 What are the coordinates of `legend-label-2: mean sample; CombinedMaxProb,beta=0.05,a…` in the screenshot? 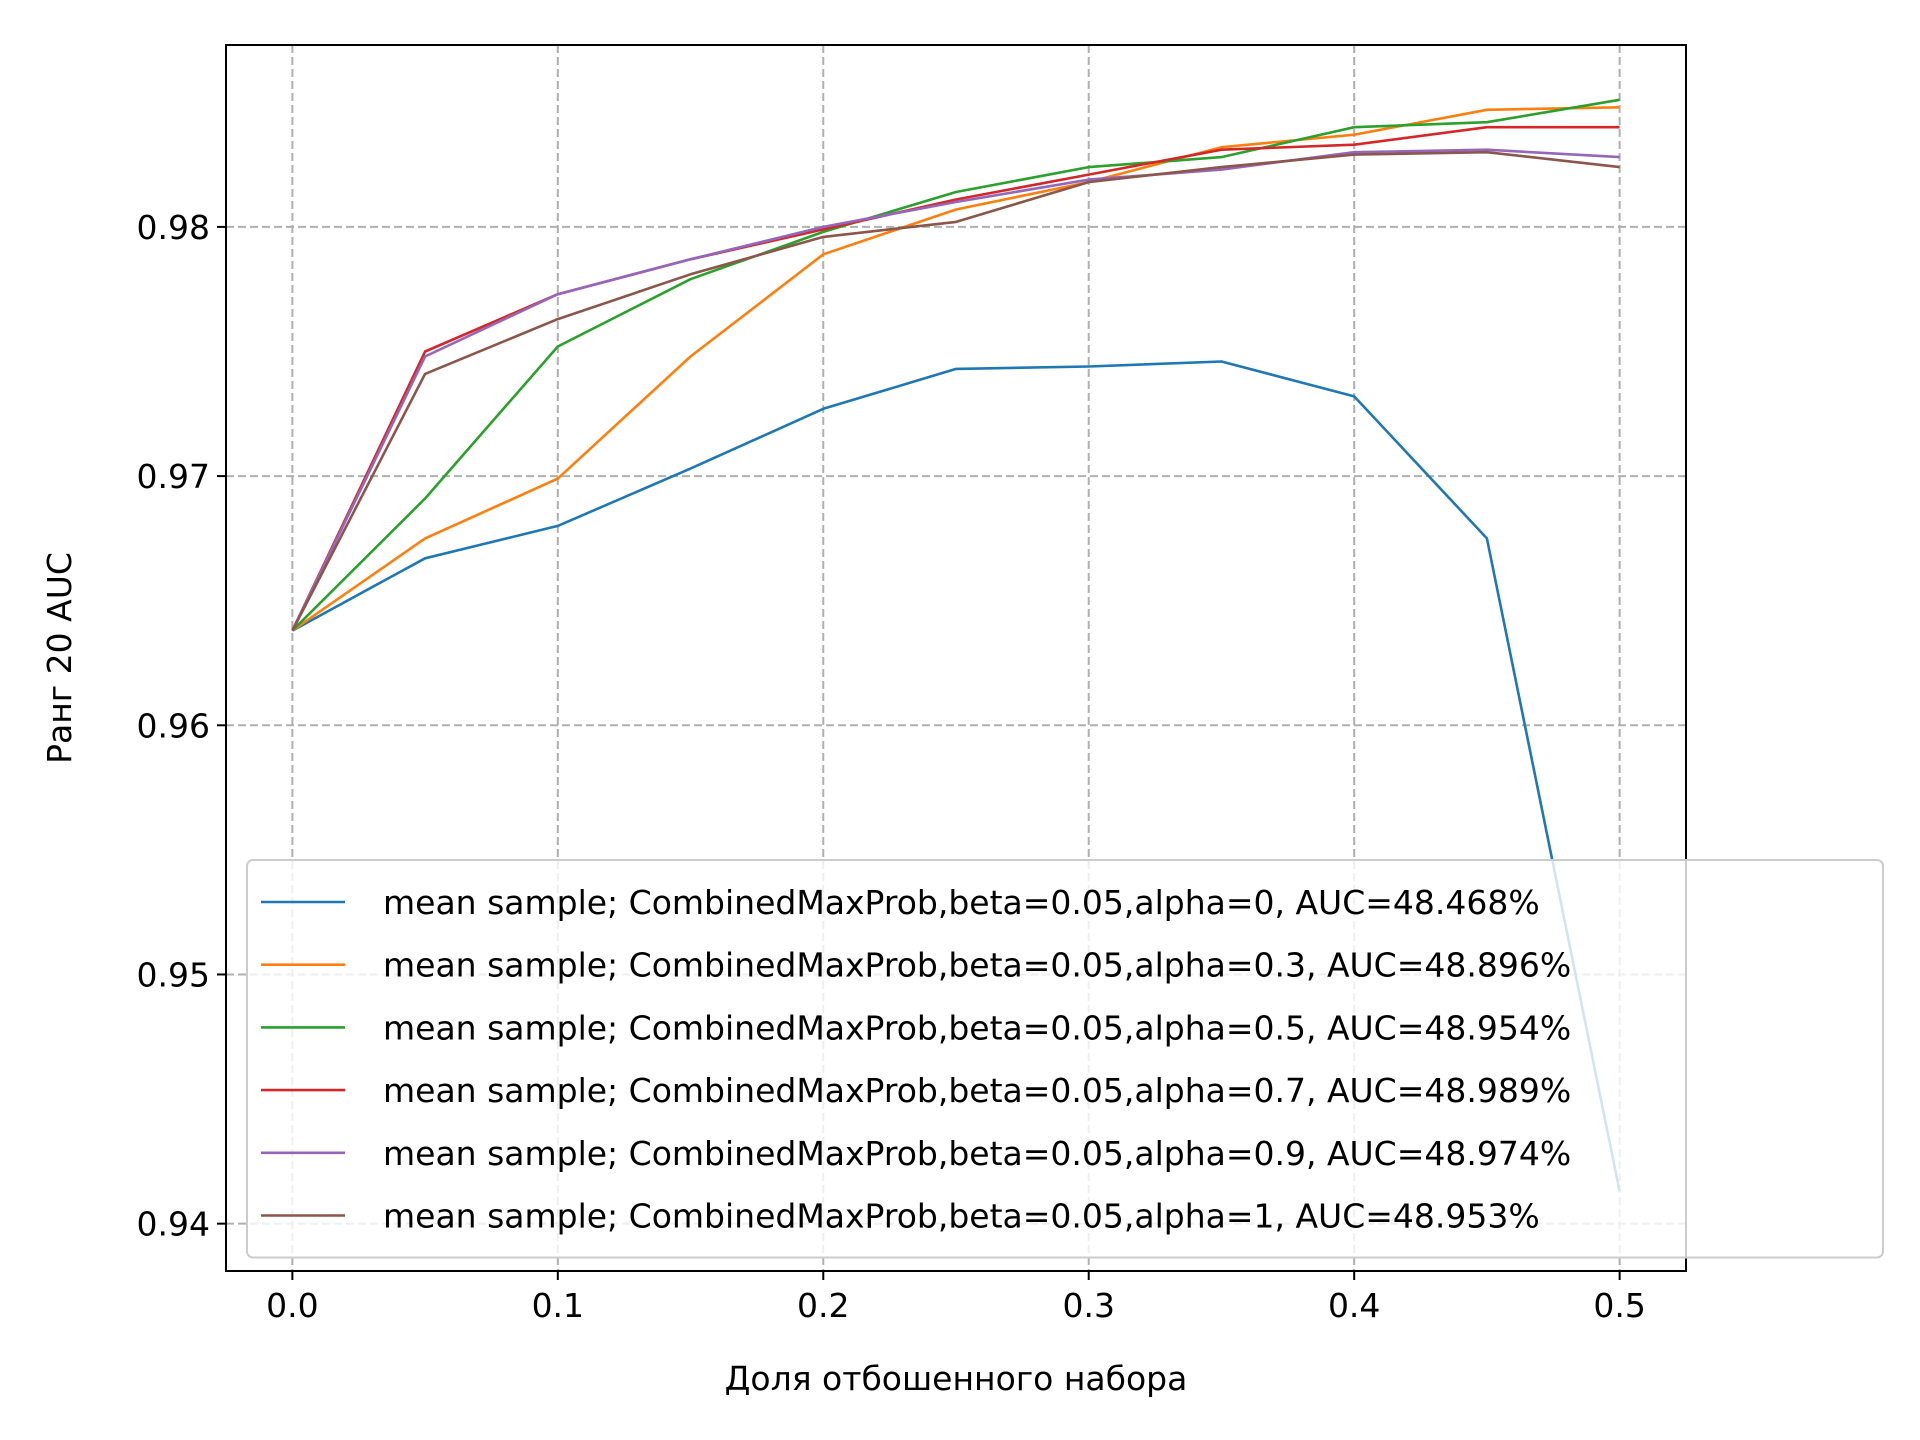 It's located at (977, 965).